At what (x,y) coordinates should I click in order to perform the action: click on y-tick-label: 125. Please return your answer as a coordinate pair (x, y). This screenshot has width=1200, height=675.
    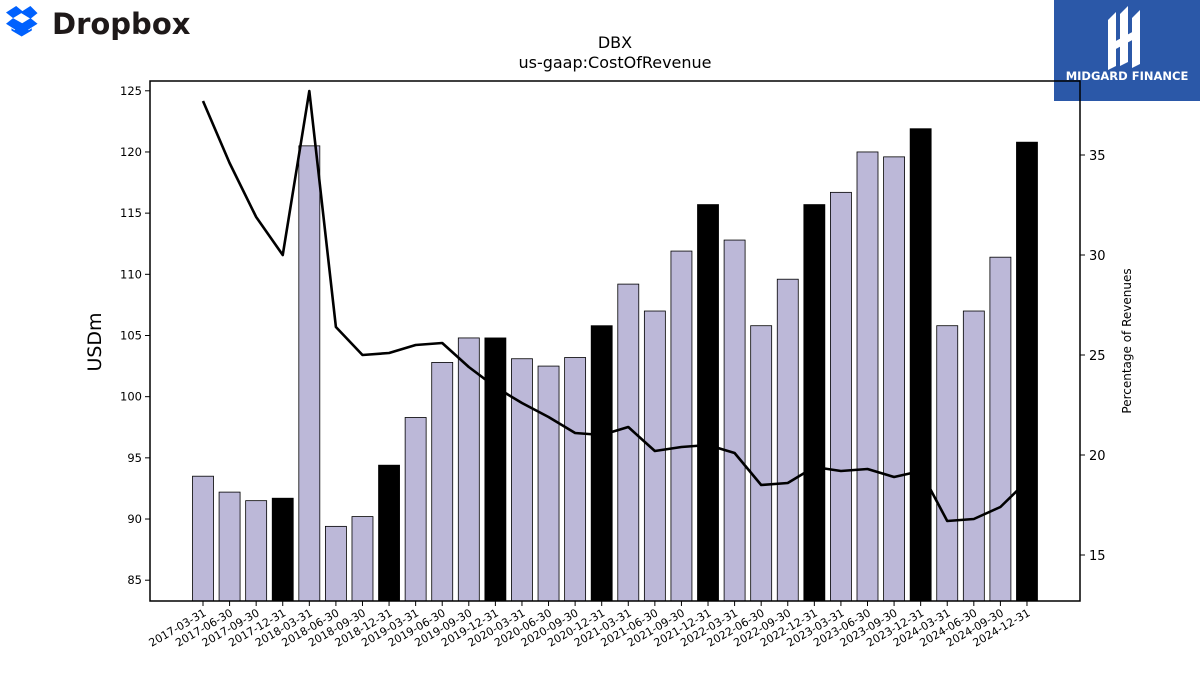
    Looking at the image, I should click on (131, 91).